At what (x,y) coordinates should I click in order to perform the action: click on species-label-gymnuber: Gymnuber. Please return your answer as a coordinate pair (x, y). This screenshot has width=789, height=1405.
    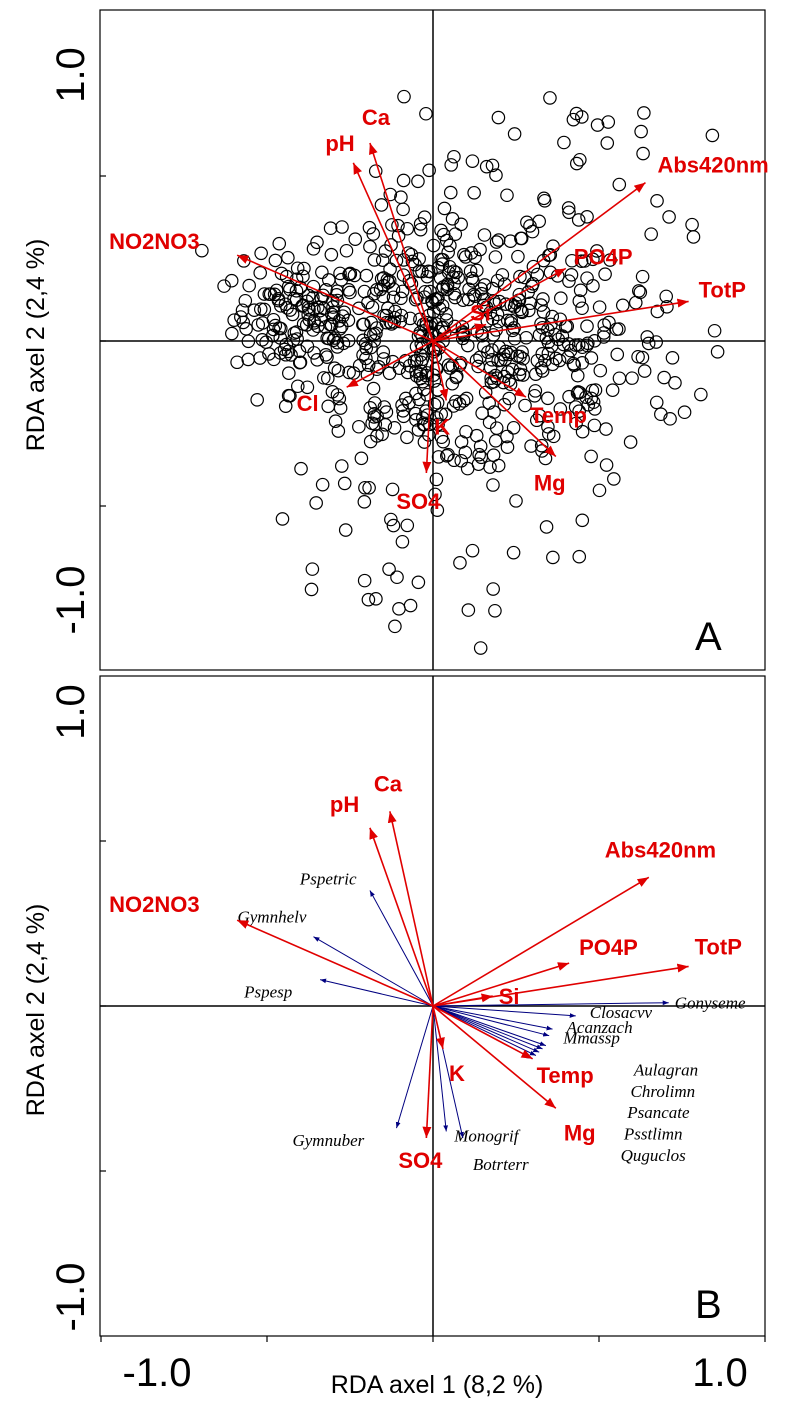
    Looking at the image, I should click on (328, 1140).